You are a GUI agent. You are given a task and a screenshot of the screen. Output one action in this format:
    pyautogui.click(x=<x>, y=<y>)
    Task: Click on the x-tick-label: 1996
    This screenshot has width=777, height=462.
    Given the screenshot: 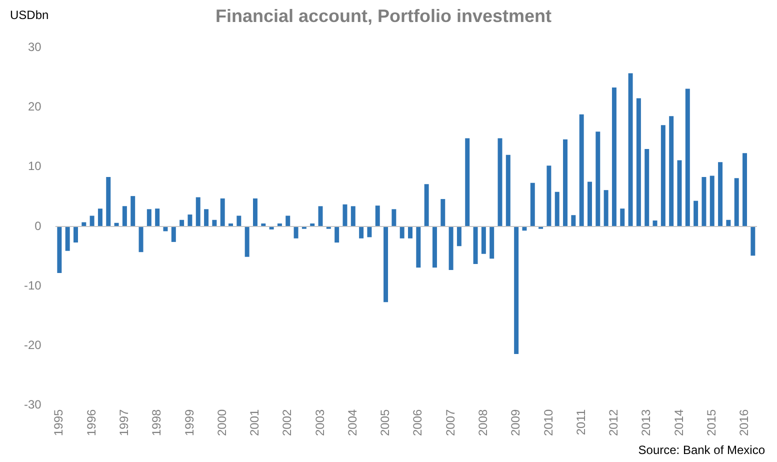 What is the action you would take?
    pyautogui.click(x=91, y=422)
    